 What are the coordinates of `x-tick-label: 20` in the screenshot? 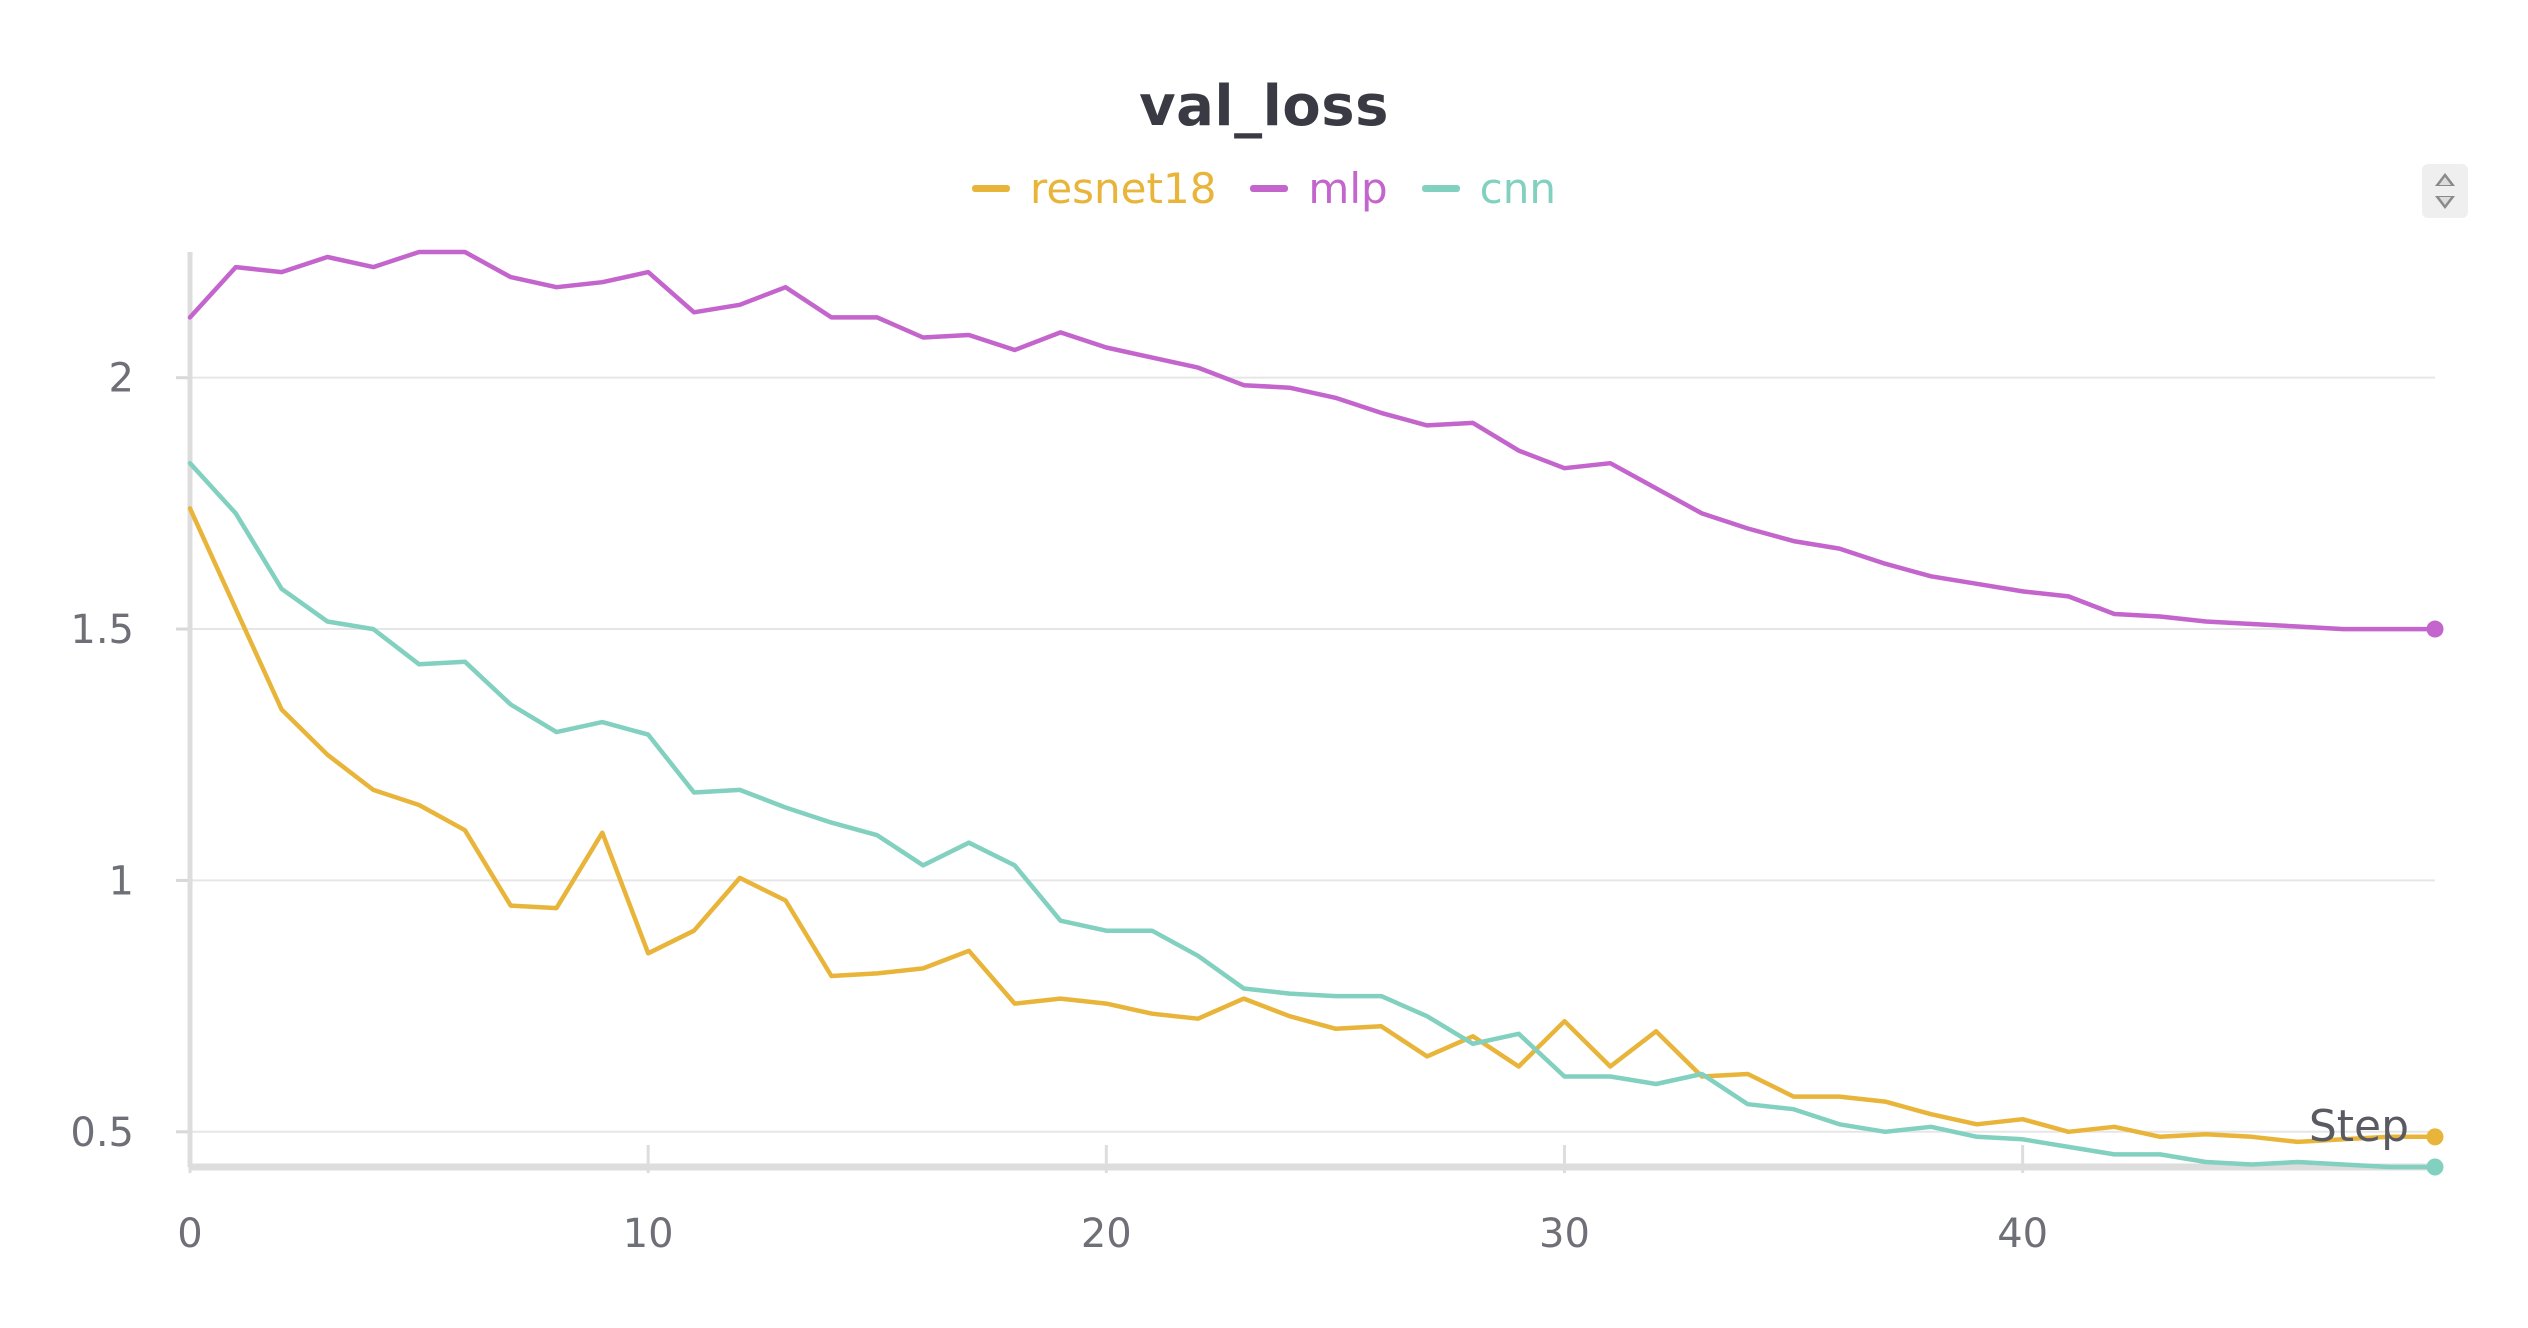 It's located at (1106, 1234).